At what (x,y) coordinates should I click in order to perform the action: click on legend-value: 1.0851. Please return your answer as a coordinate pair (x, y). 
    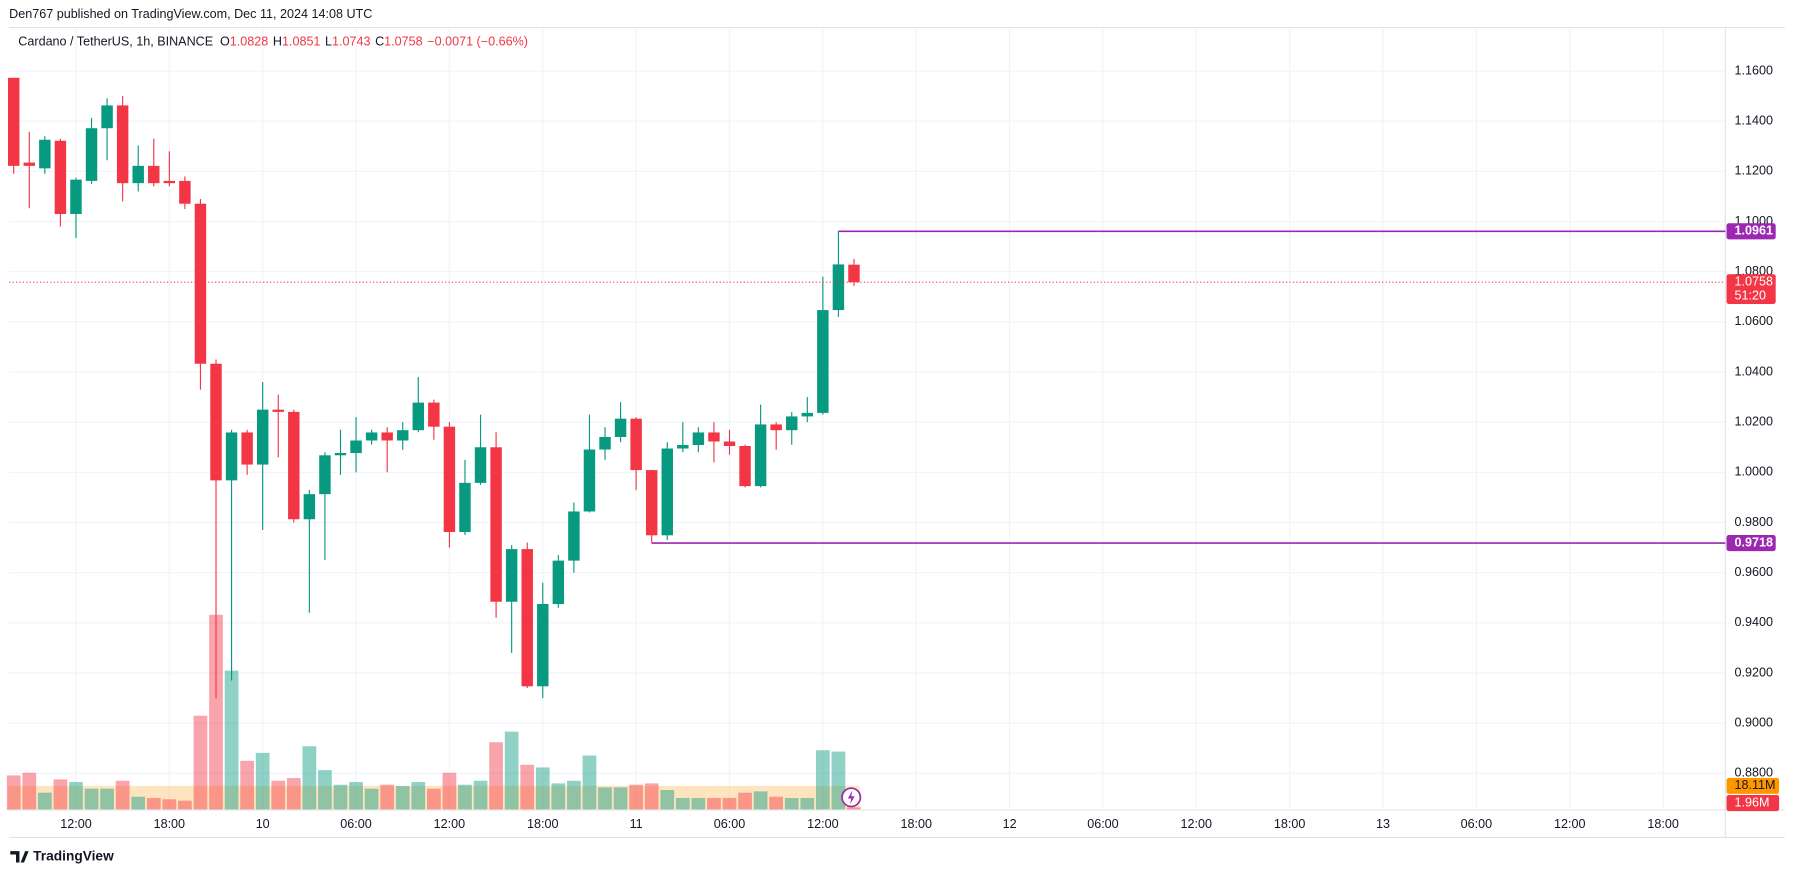
    Looking at the image, I should click on (301, 42).